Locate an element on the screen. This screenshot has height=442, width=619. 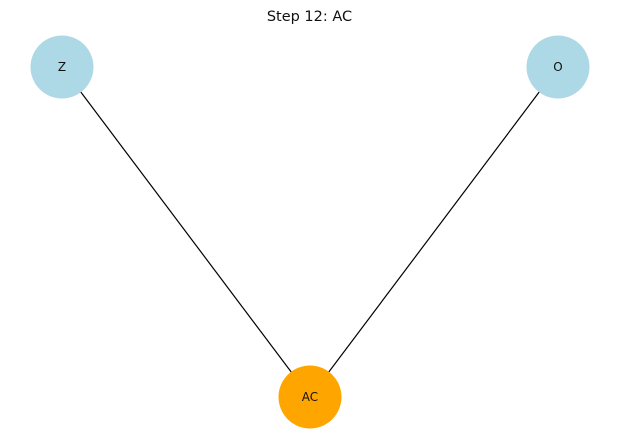
node-z: Z is located at coordinates (62, 67).